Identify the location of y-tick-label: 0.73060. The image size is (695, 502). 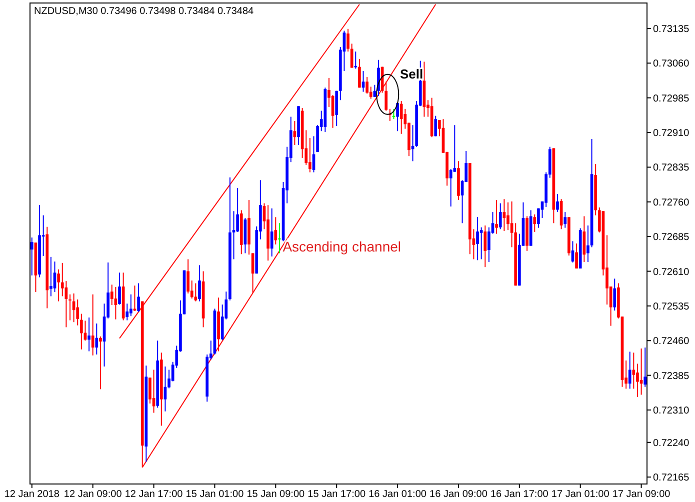
(671, 64).